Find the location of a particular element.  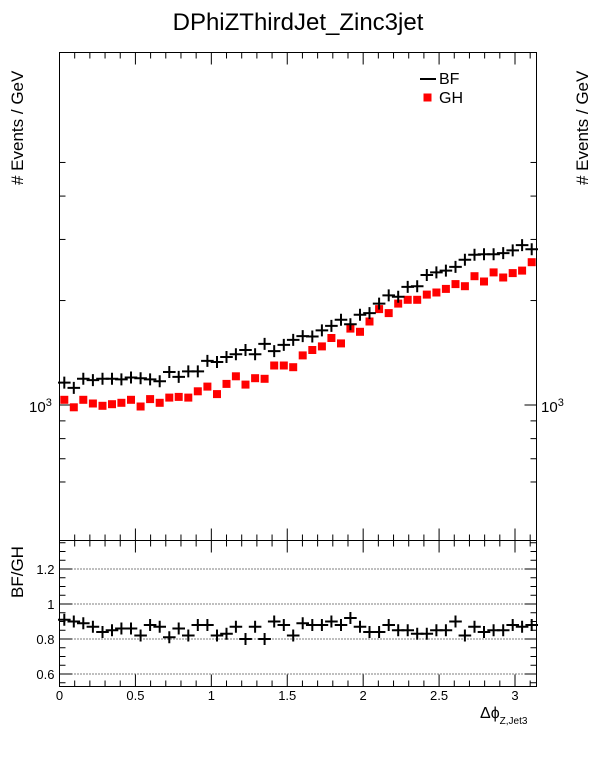

chart-title: DPhiZThirdJet_Zinc3jet is located at coordinates (298, 22).